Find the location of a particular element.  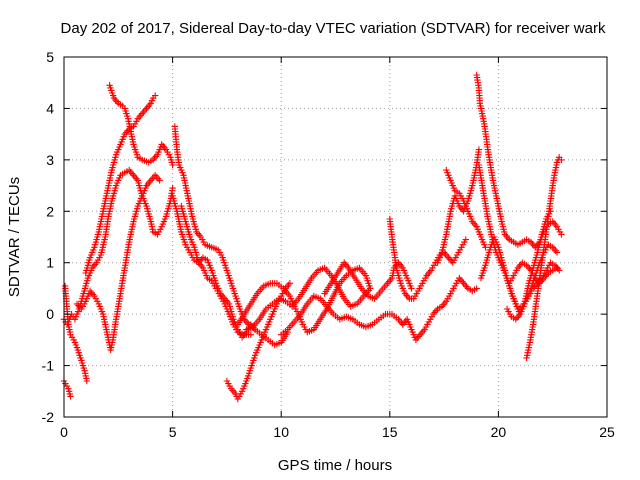

x-tick-label: 5 is located at coordinates (173, 432).